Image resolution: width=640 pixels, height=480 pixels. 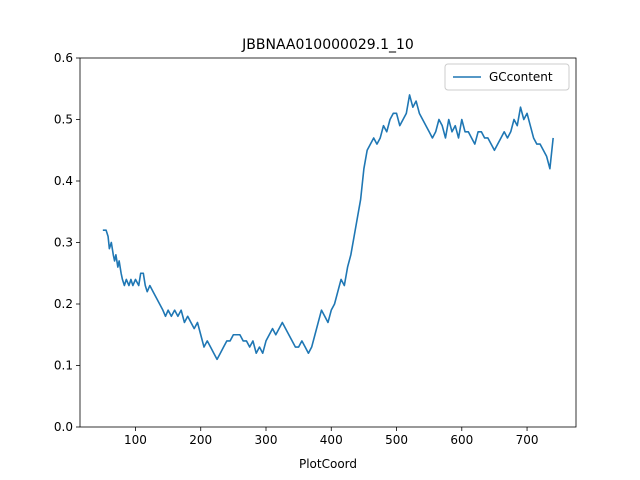 I want to click on legend-box, so click(x=507, y=77).